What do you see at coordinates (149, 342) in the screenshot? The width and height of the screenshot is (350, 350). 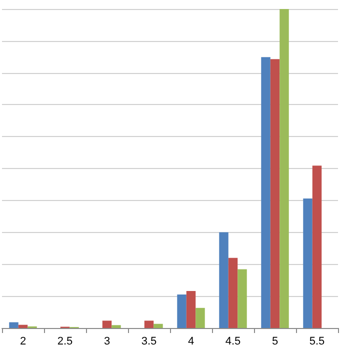 I see `x-tick-label: 3.5` at bounding box center [149, 342].